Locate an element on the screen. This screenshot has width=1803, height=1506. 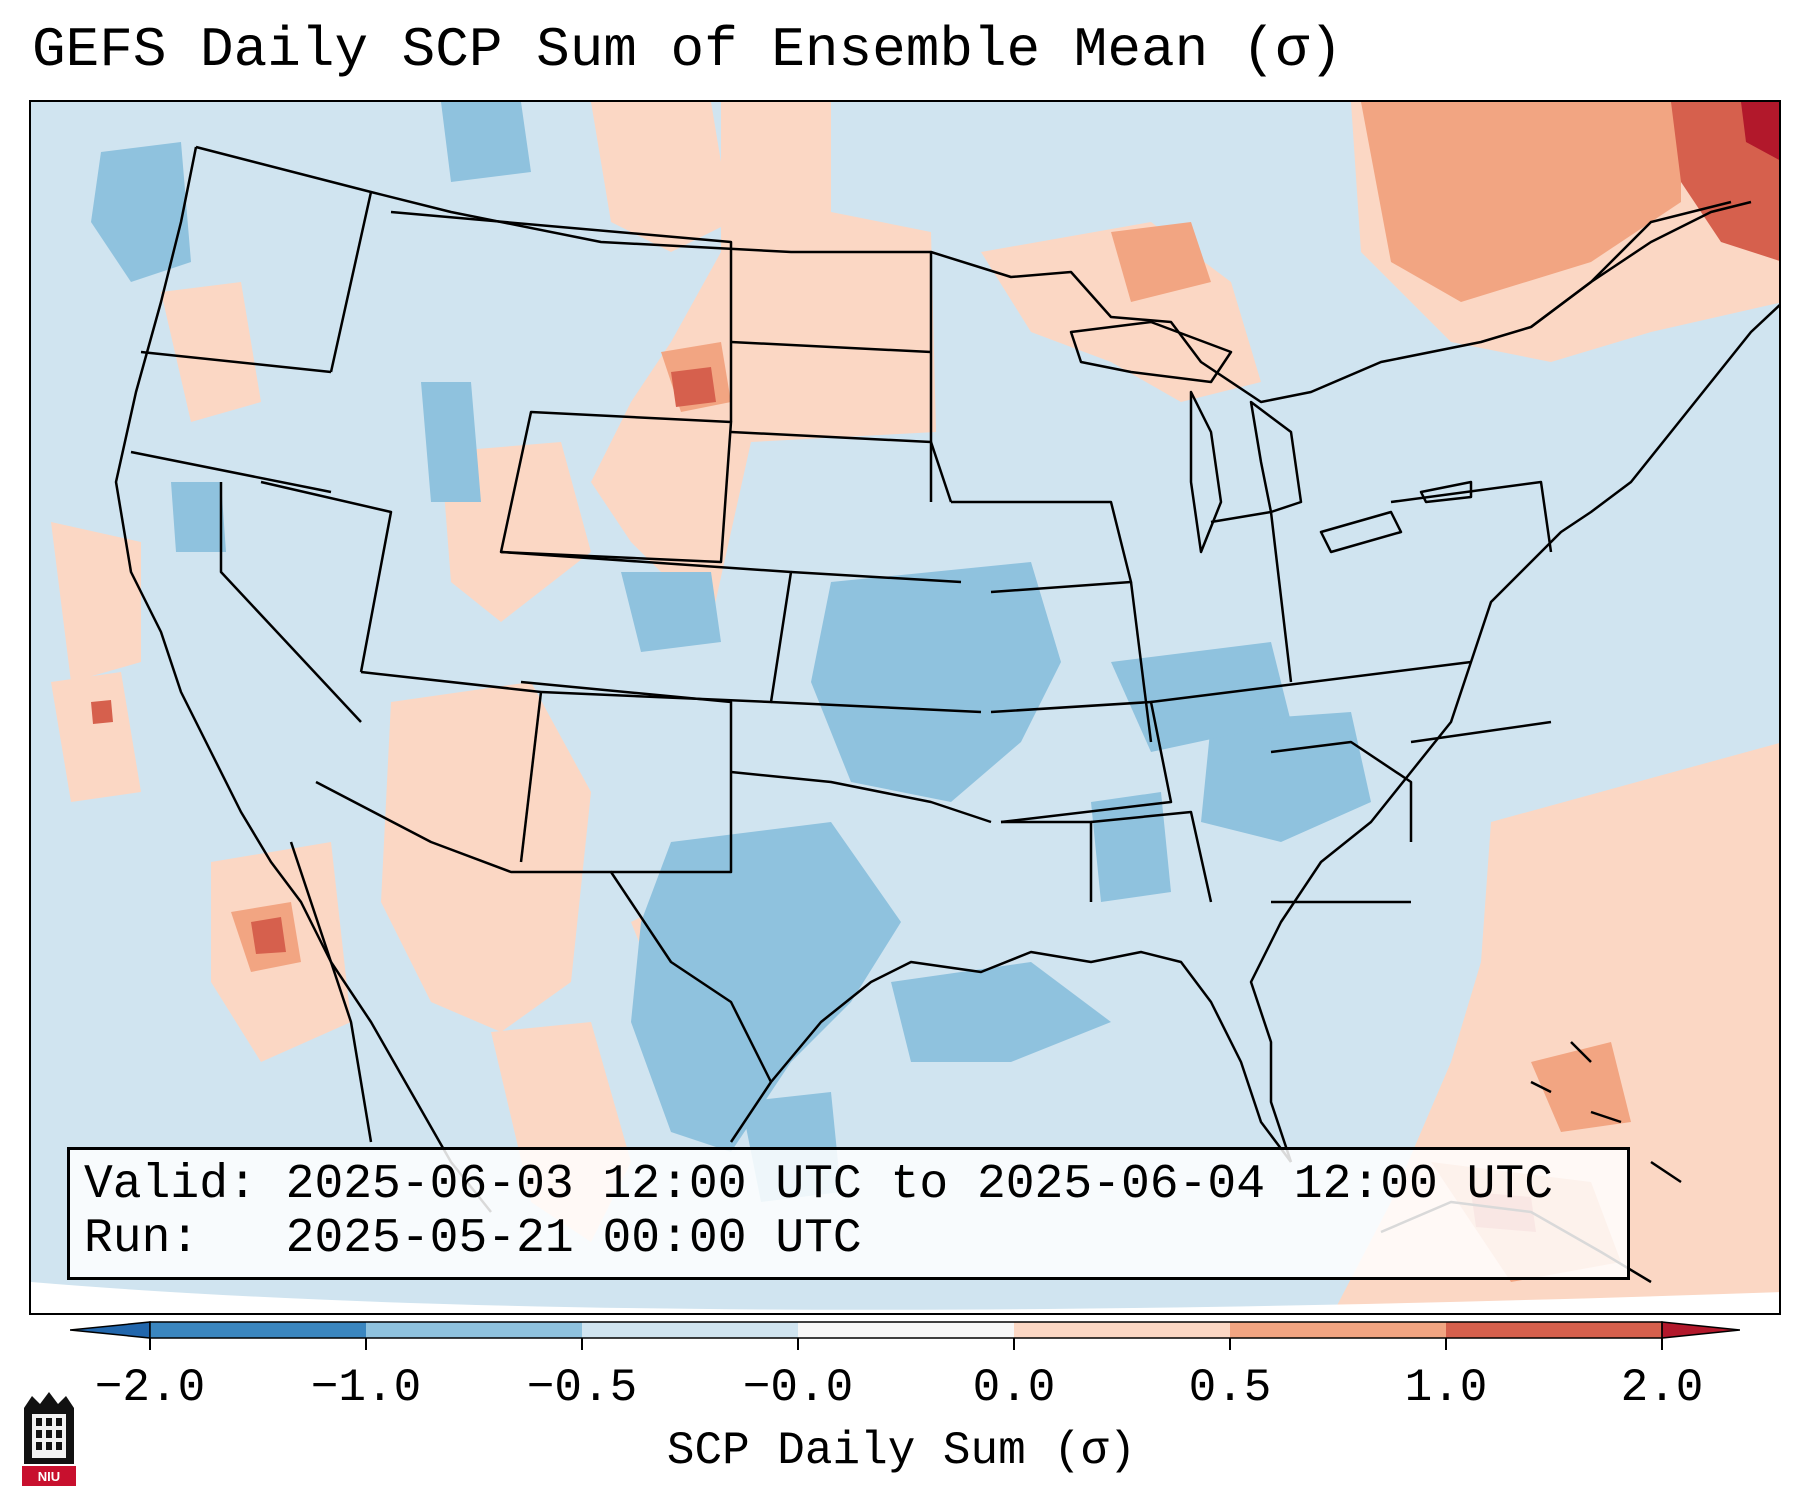
colorbar-tick-label: −0.5 is located at coordinates (582, 1388).